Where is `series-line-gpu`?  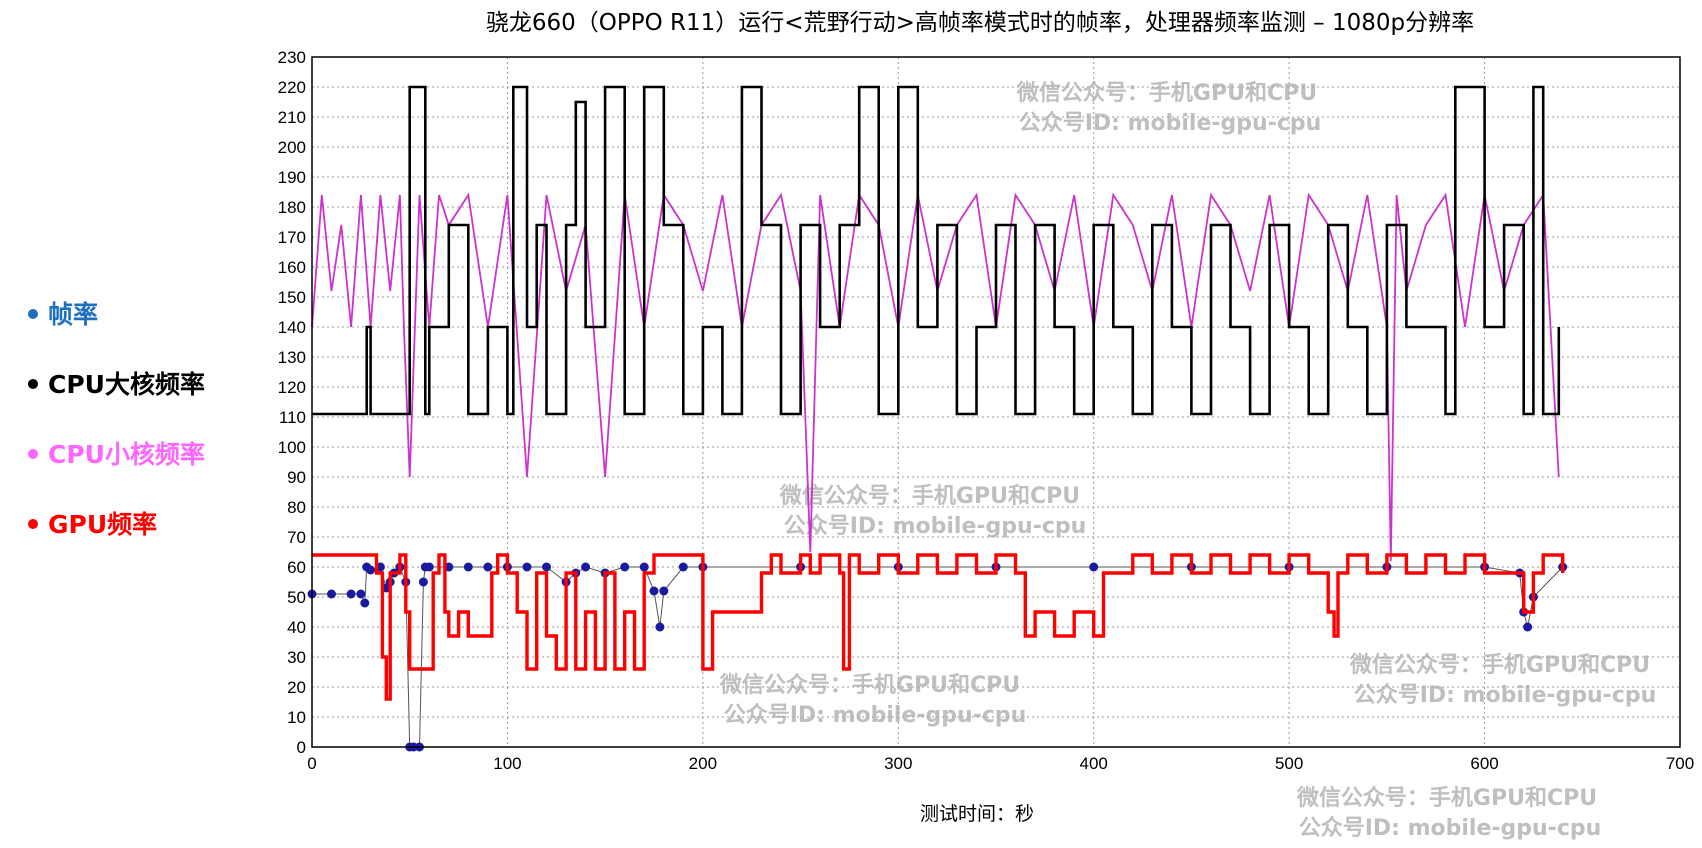
series-line-gpu is located at coordinates (938, 627).